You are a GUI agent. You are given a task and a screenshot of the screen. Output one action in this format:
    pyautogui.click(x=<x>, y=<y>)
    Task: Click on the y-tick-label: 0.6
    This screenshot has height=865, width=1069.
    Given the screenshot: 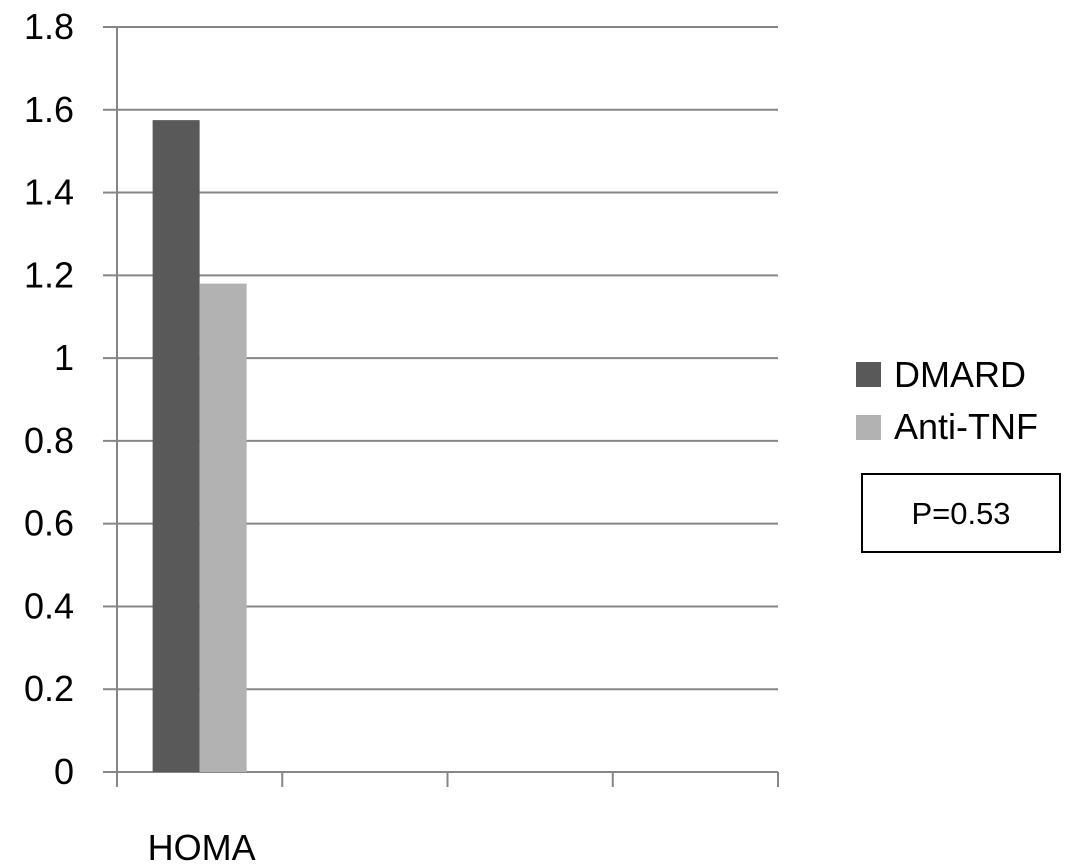 What is the action you would take?
    pyautogui.click(x=49, y=523)
    